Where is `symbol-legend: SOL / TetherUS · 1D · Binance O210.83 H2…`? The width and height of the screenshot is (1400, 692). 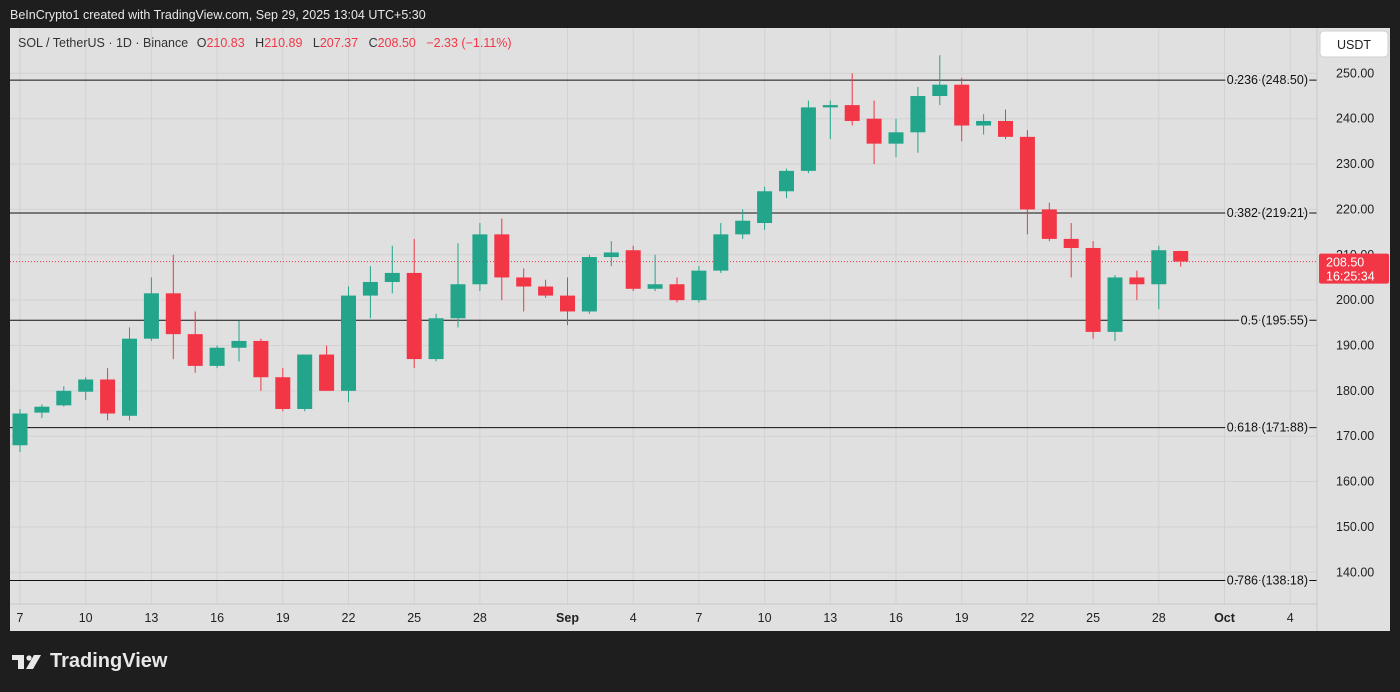 symbol-legend: SOL / TetherUS · 1D · Binance O210.83 H2… is located at coordinates (265, 43).